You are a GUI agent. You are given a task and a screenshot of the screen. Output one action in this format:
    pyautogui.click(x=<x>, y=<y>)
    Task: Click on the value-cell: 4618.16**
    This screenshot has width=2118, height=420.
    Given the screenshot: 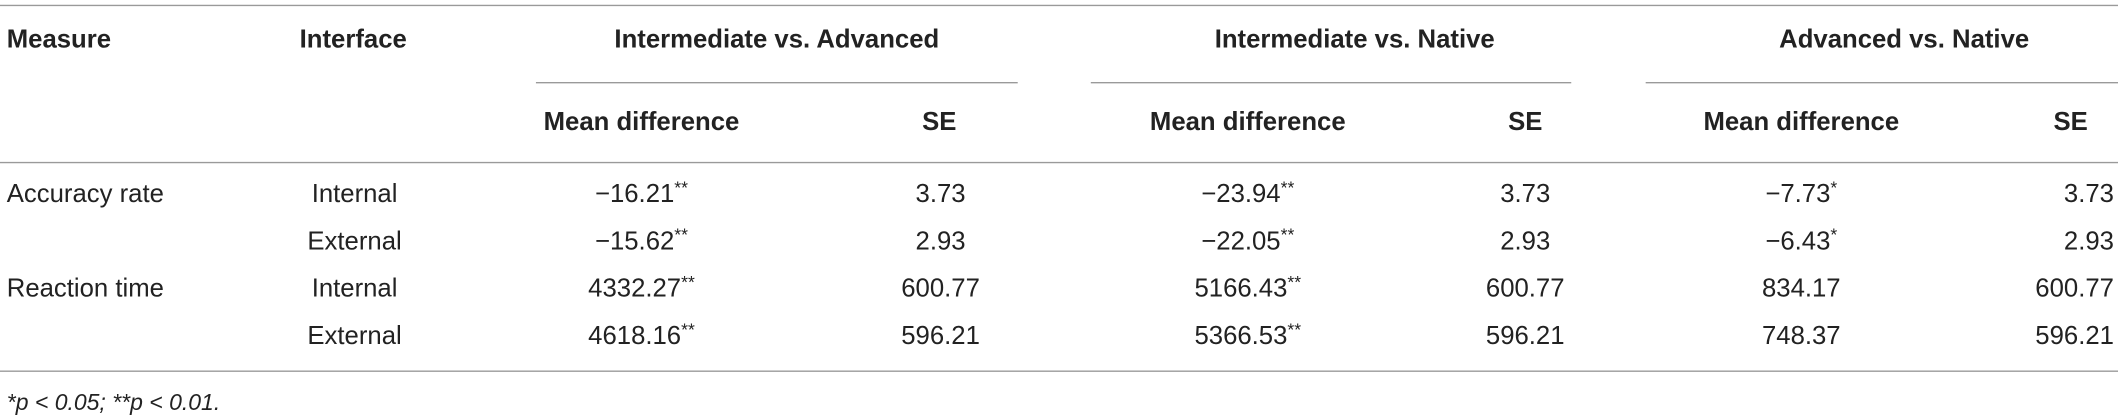 What is the action you would take?
    pyautogui.click(x=641, y=334)
    